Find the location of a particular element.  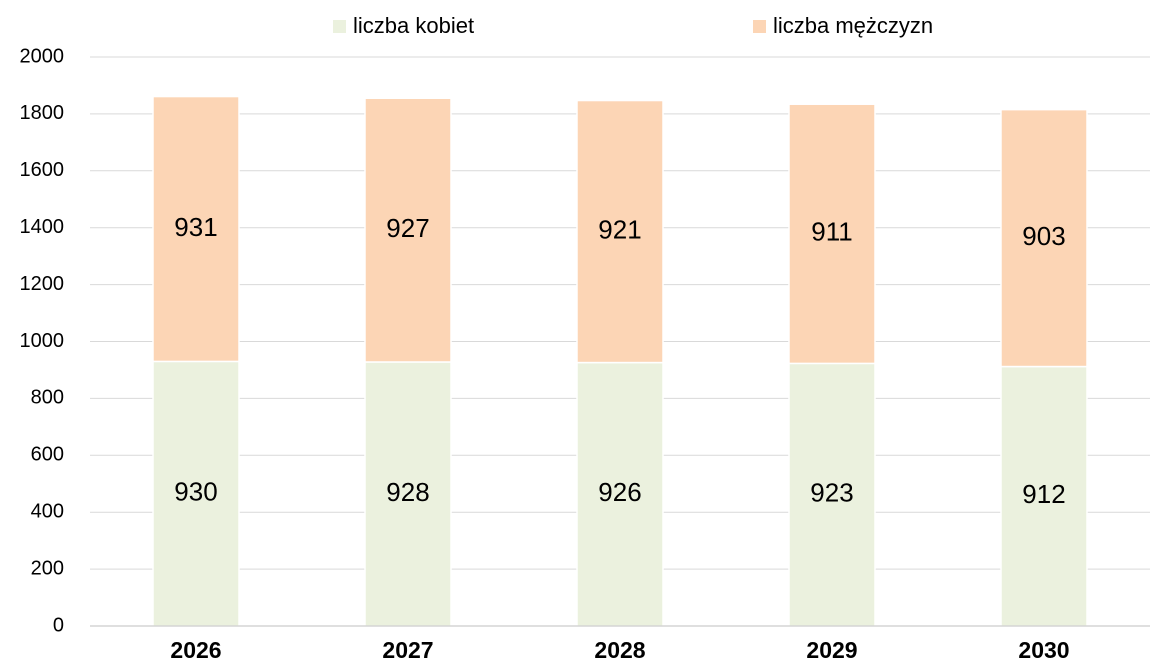

data-label: 928 is located at coordinates (407, 492).